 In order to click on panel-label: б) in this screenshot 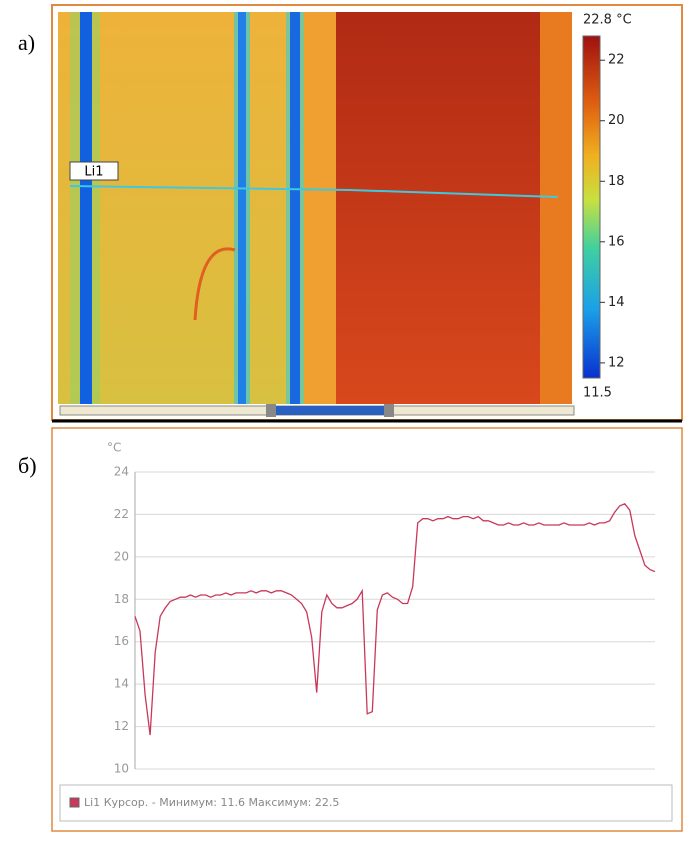, I will do `click(27, 465)`.